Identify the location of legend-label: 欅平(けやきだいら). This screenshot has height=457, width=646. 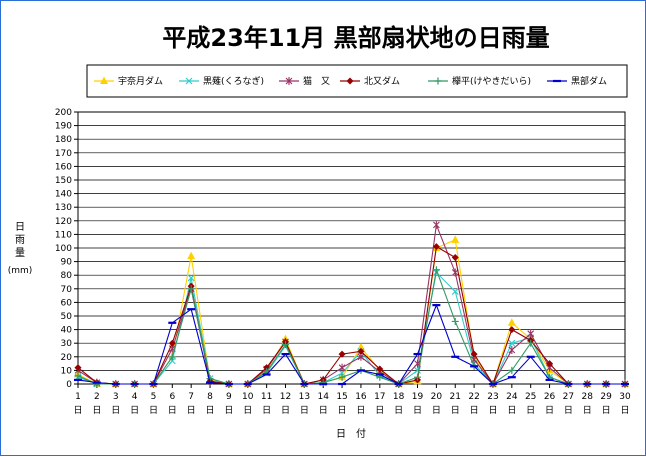
(491, 81).